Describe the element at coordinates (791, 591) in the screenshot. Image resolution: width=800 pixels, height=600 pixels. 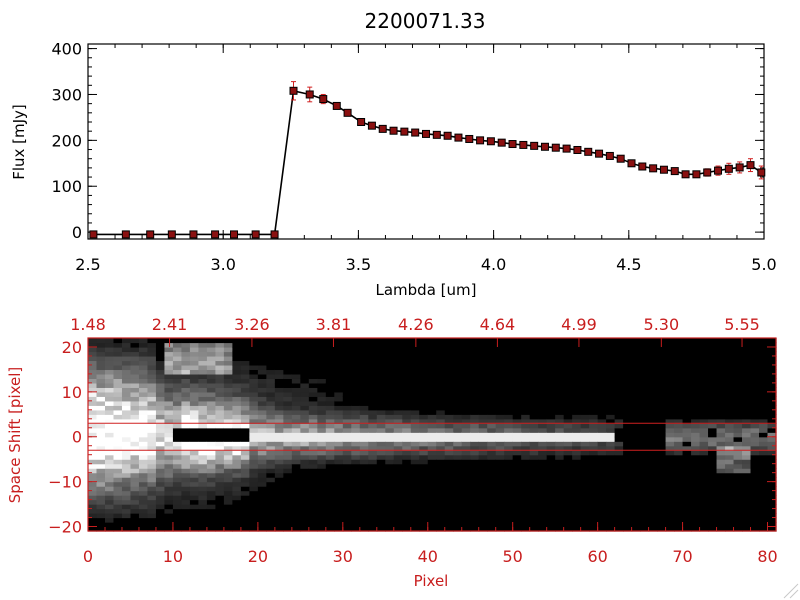
I see `resize-grip-icon` at that location.